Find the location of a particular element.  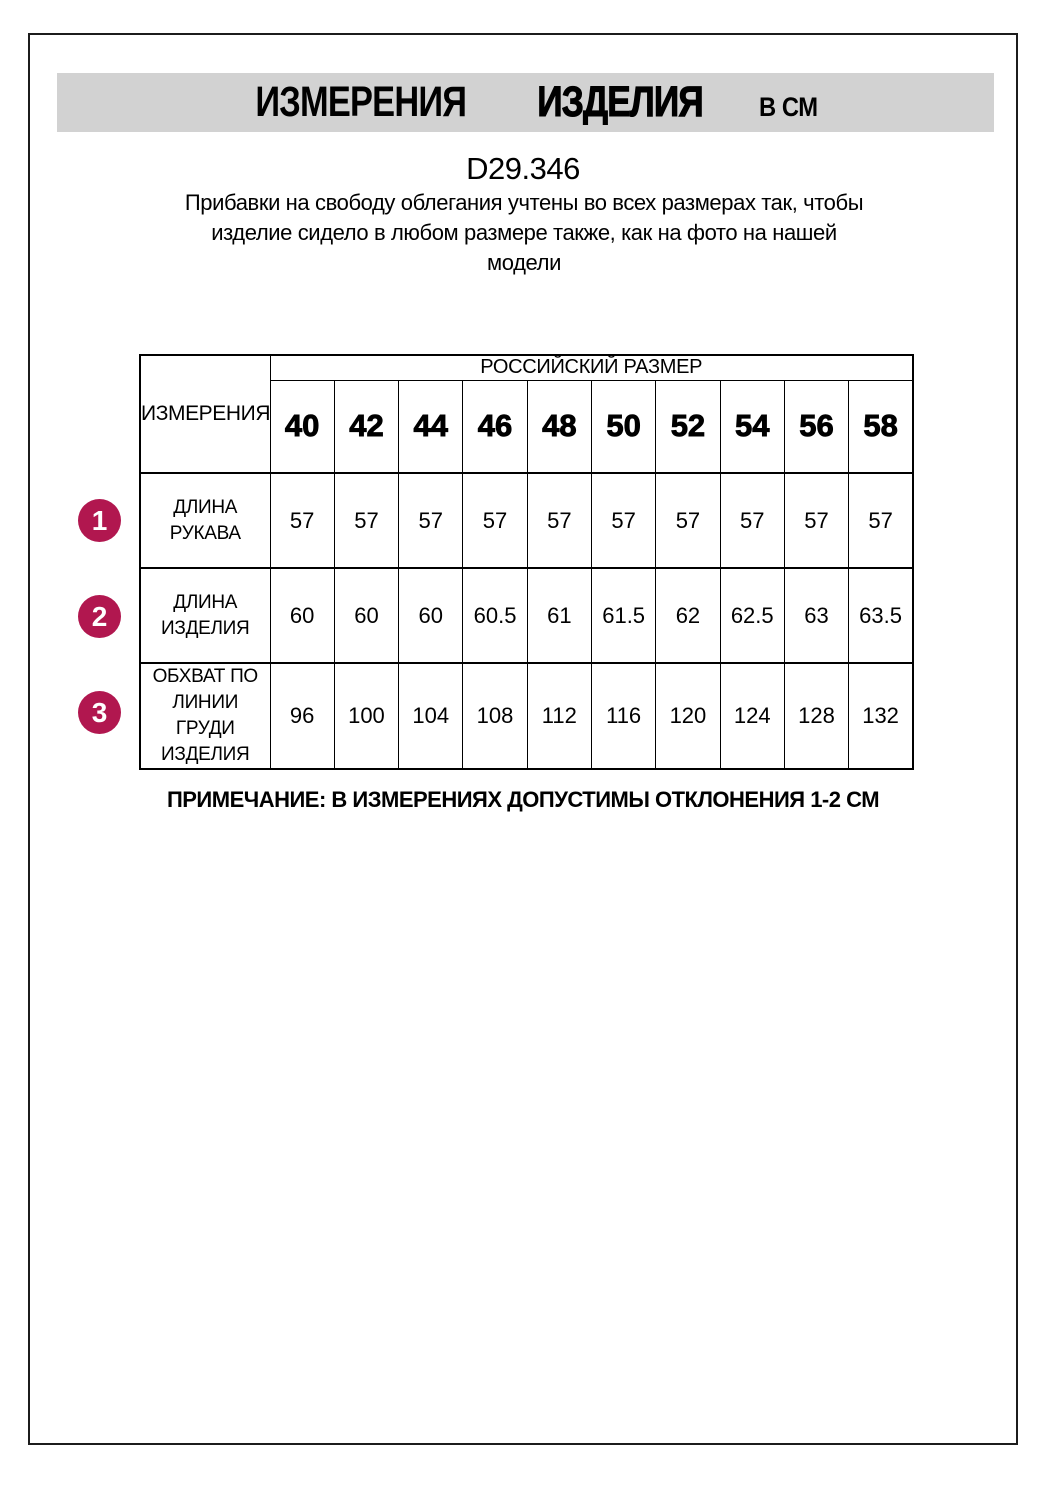

size-header-cell: 44 is located at coordinates (431, 426).